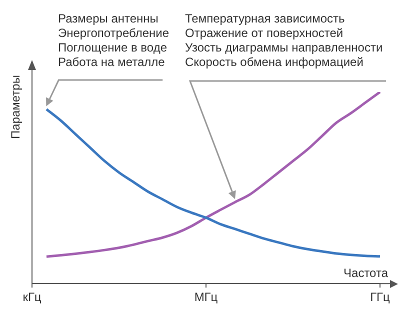 This screenshot has height=314, width=400. What do you see at coordinates (32, 297) in the screenshot?
I see `x-tick-label: кГц` at bounding box center [32, 297].